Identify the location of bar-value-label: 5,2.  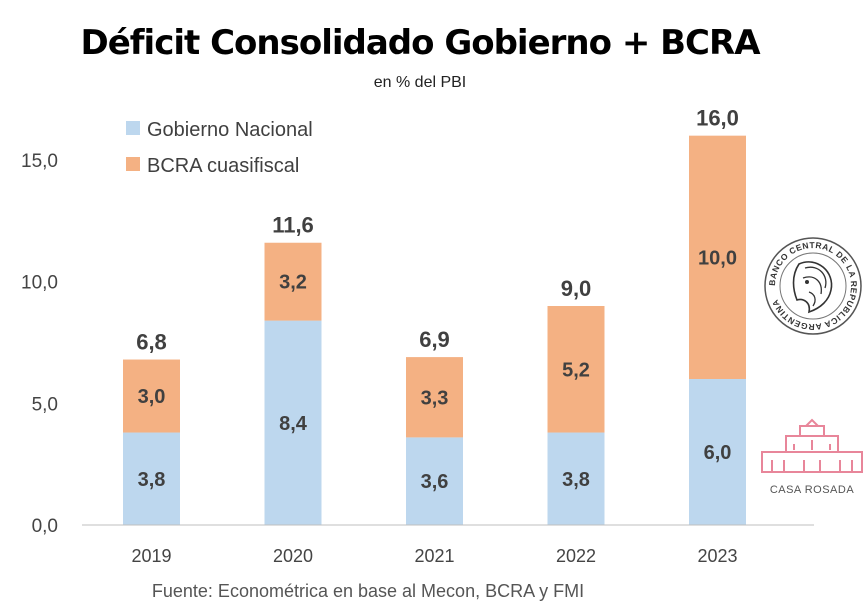
(576, 370).